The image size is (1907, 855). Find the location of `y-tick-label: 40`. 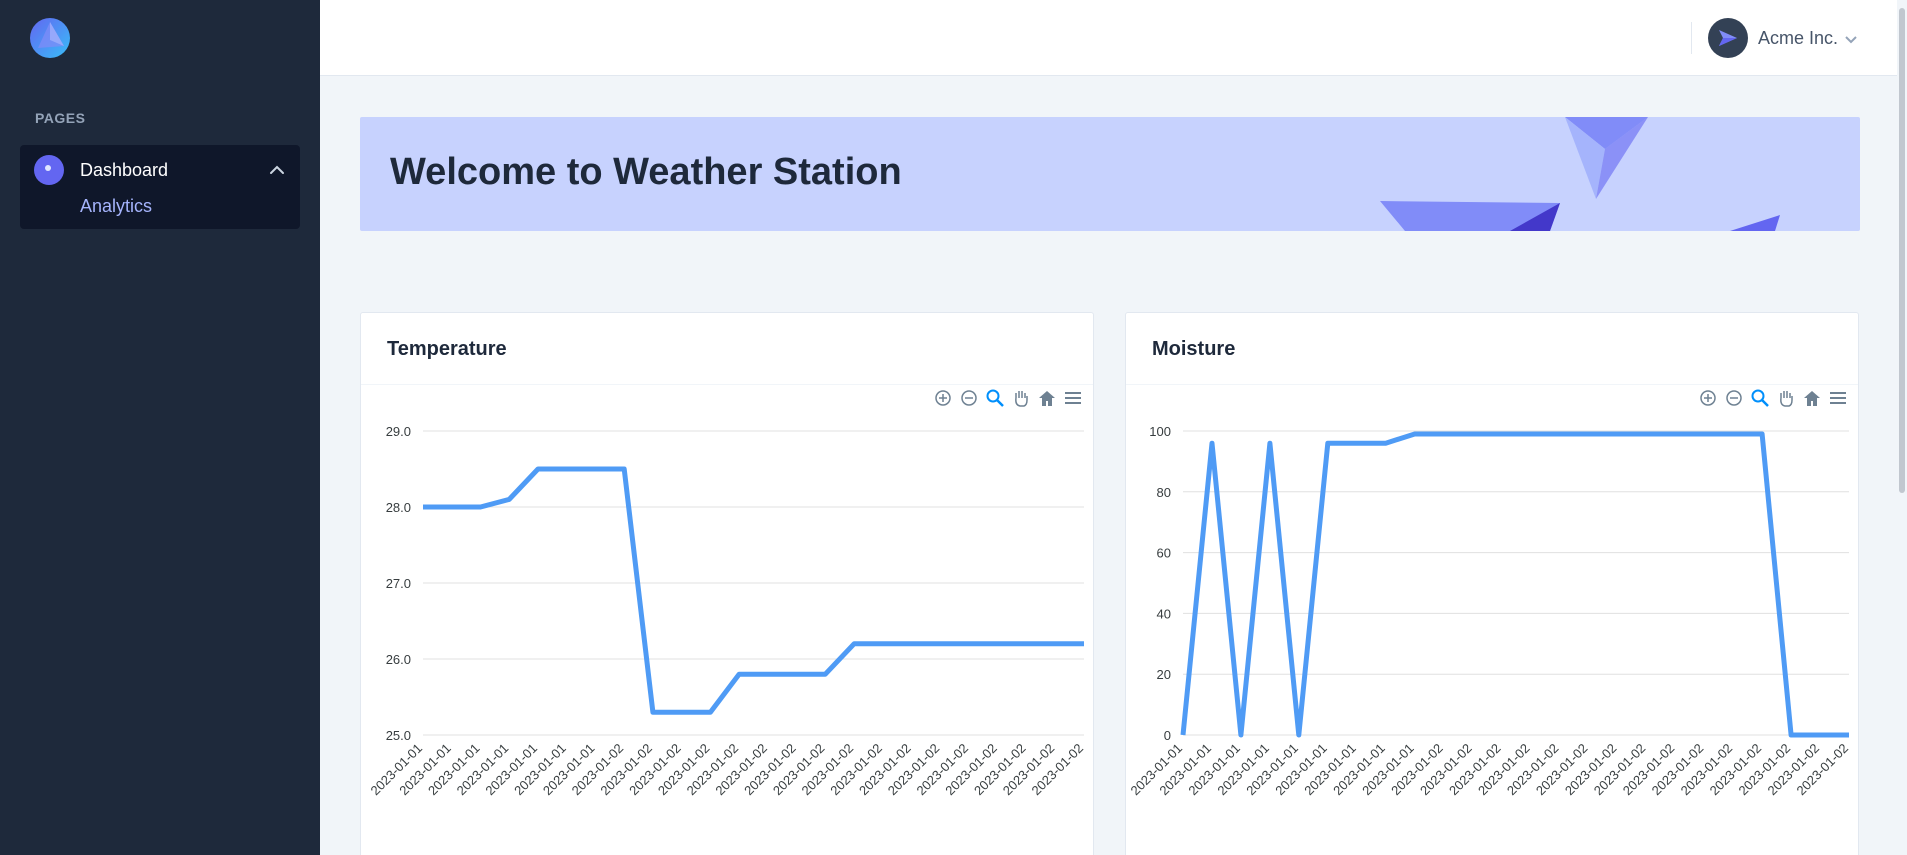

y-tick-label: 40 is located at coordinates (1164, 613).